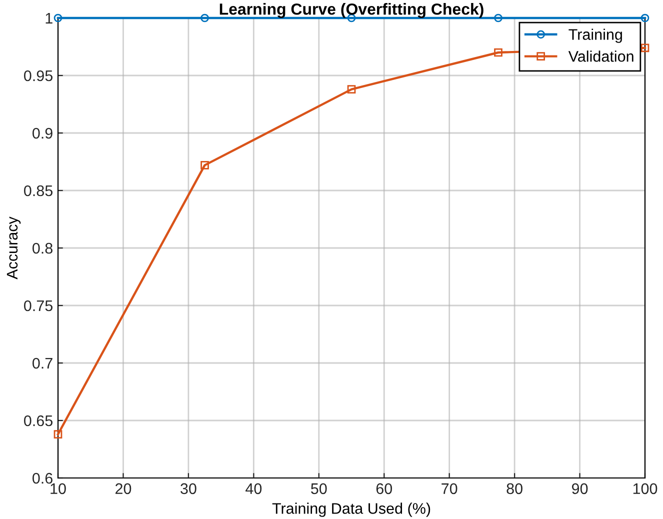 This screenshot has height=519, width=663. Describe the element at coordinates (58, 488) in the screenshot. I see `x-tick-label: 10` at that location.